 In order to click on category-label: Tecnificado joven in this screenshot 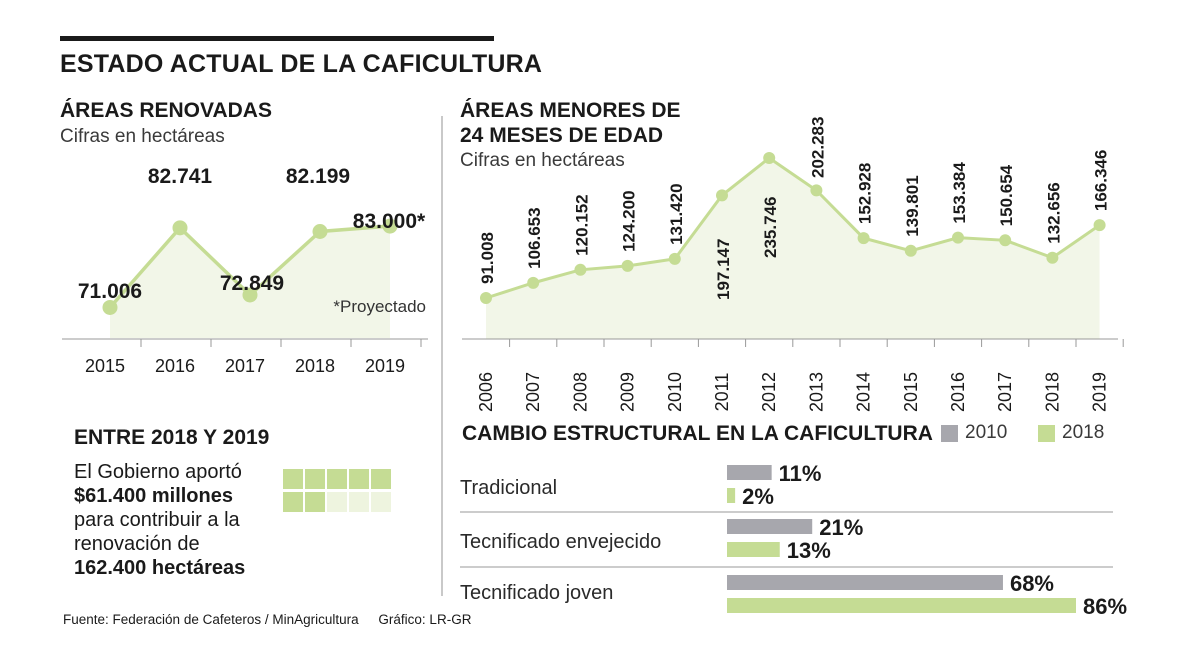, I will do `click(536, 593)`.